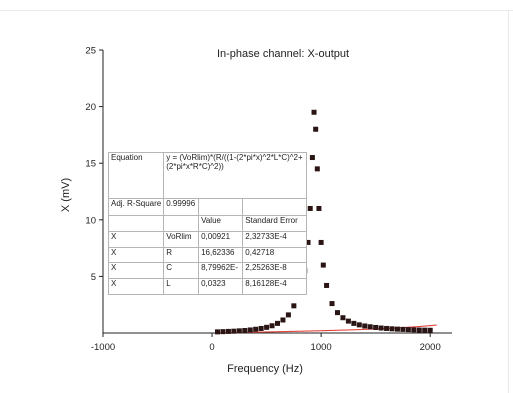 The height and width of the screenshot is (393, 513). What do you see at coordinates (90, 220) in the screenshot?
I see `y-tick-label: 10` at bounding box center [90, 220].